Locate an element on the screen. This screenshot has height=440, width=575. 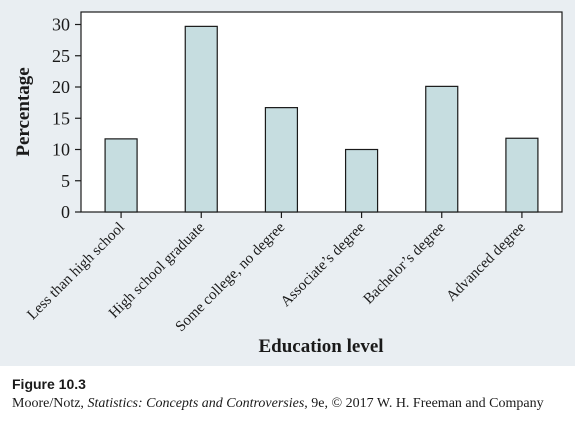
y-axis: 0 5 10 15 20 25 30 is located at coordinates (66, 118).